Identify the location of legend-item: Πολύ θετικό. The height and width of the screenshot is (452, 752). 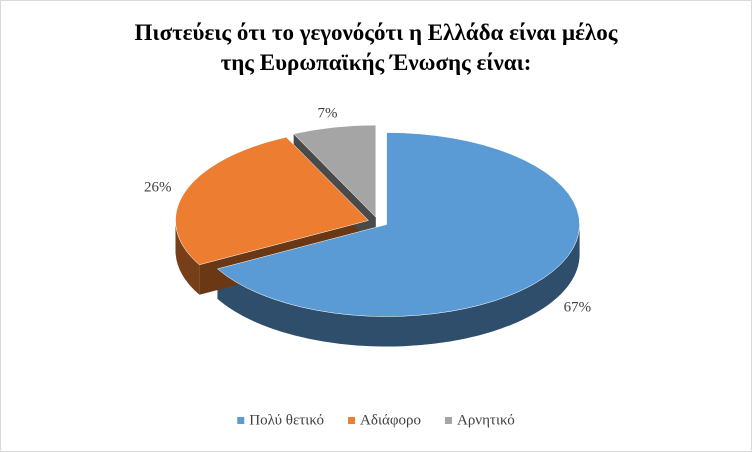
(280, 420).